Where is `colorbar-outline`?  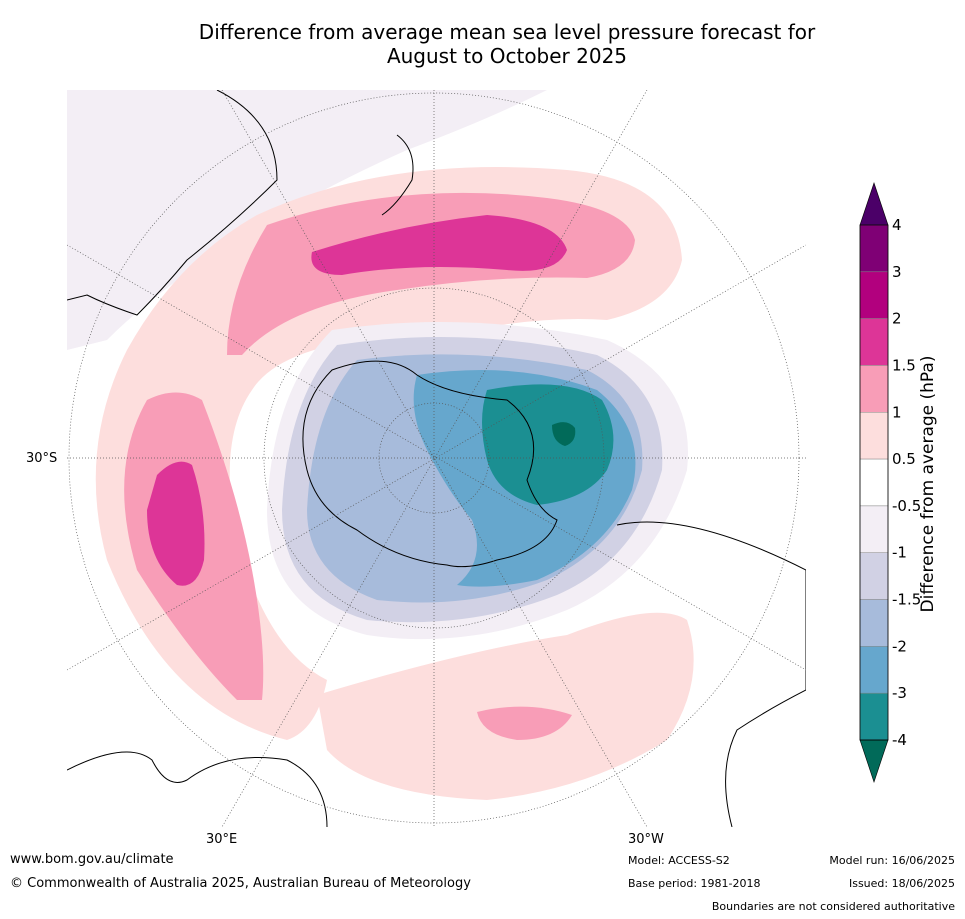 colorbar-outline is located at coordinates (874, 482).